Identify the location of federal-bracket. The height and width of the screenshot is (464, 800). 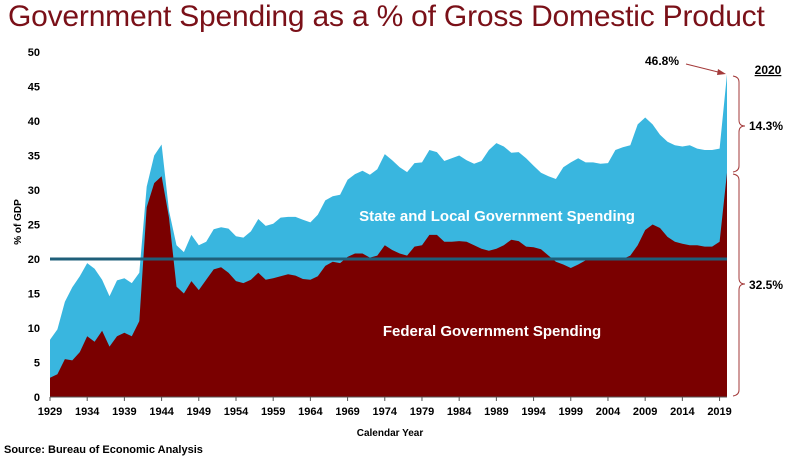
(739, 285).